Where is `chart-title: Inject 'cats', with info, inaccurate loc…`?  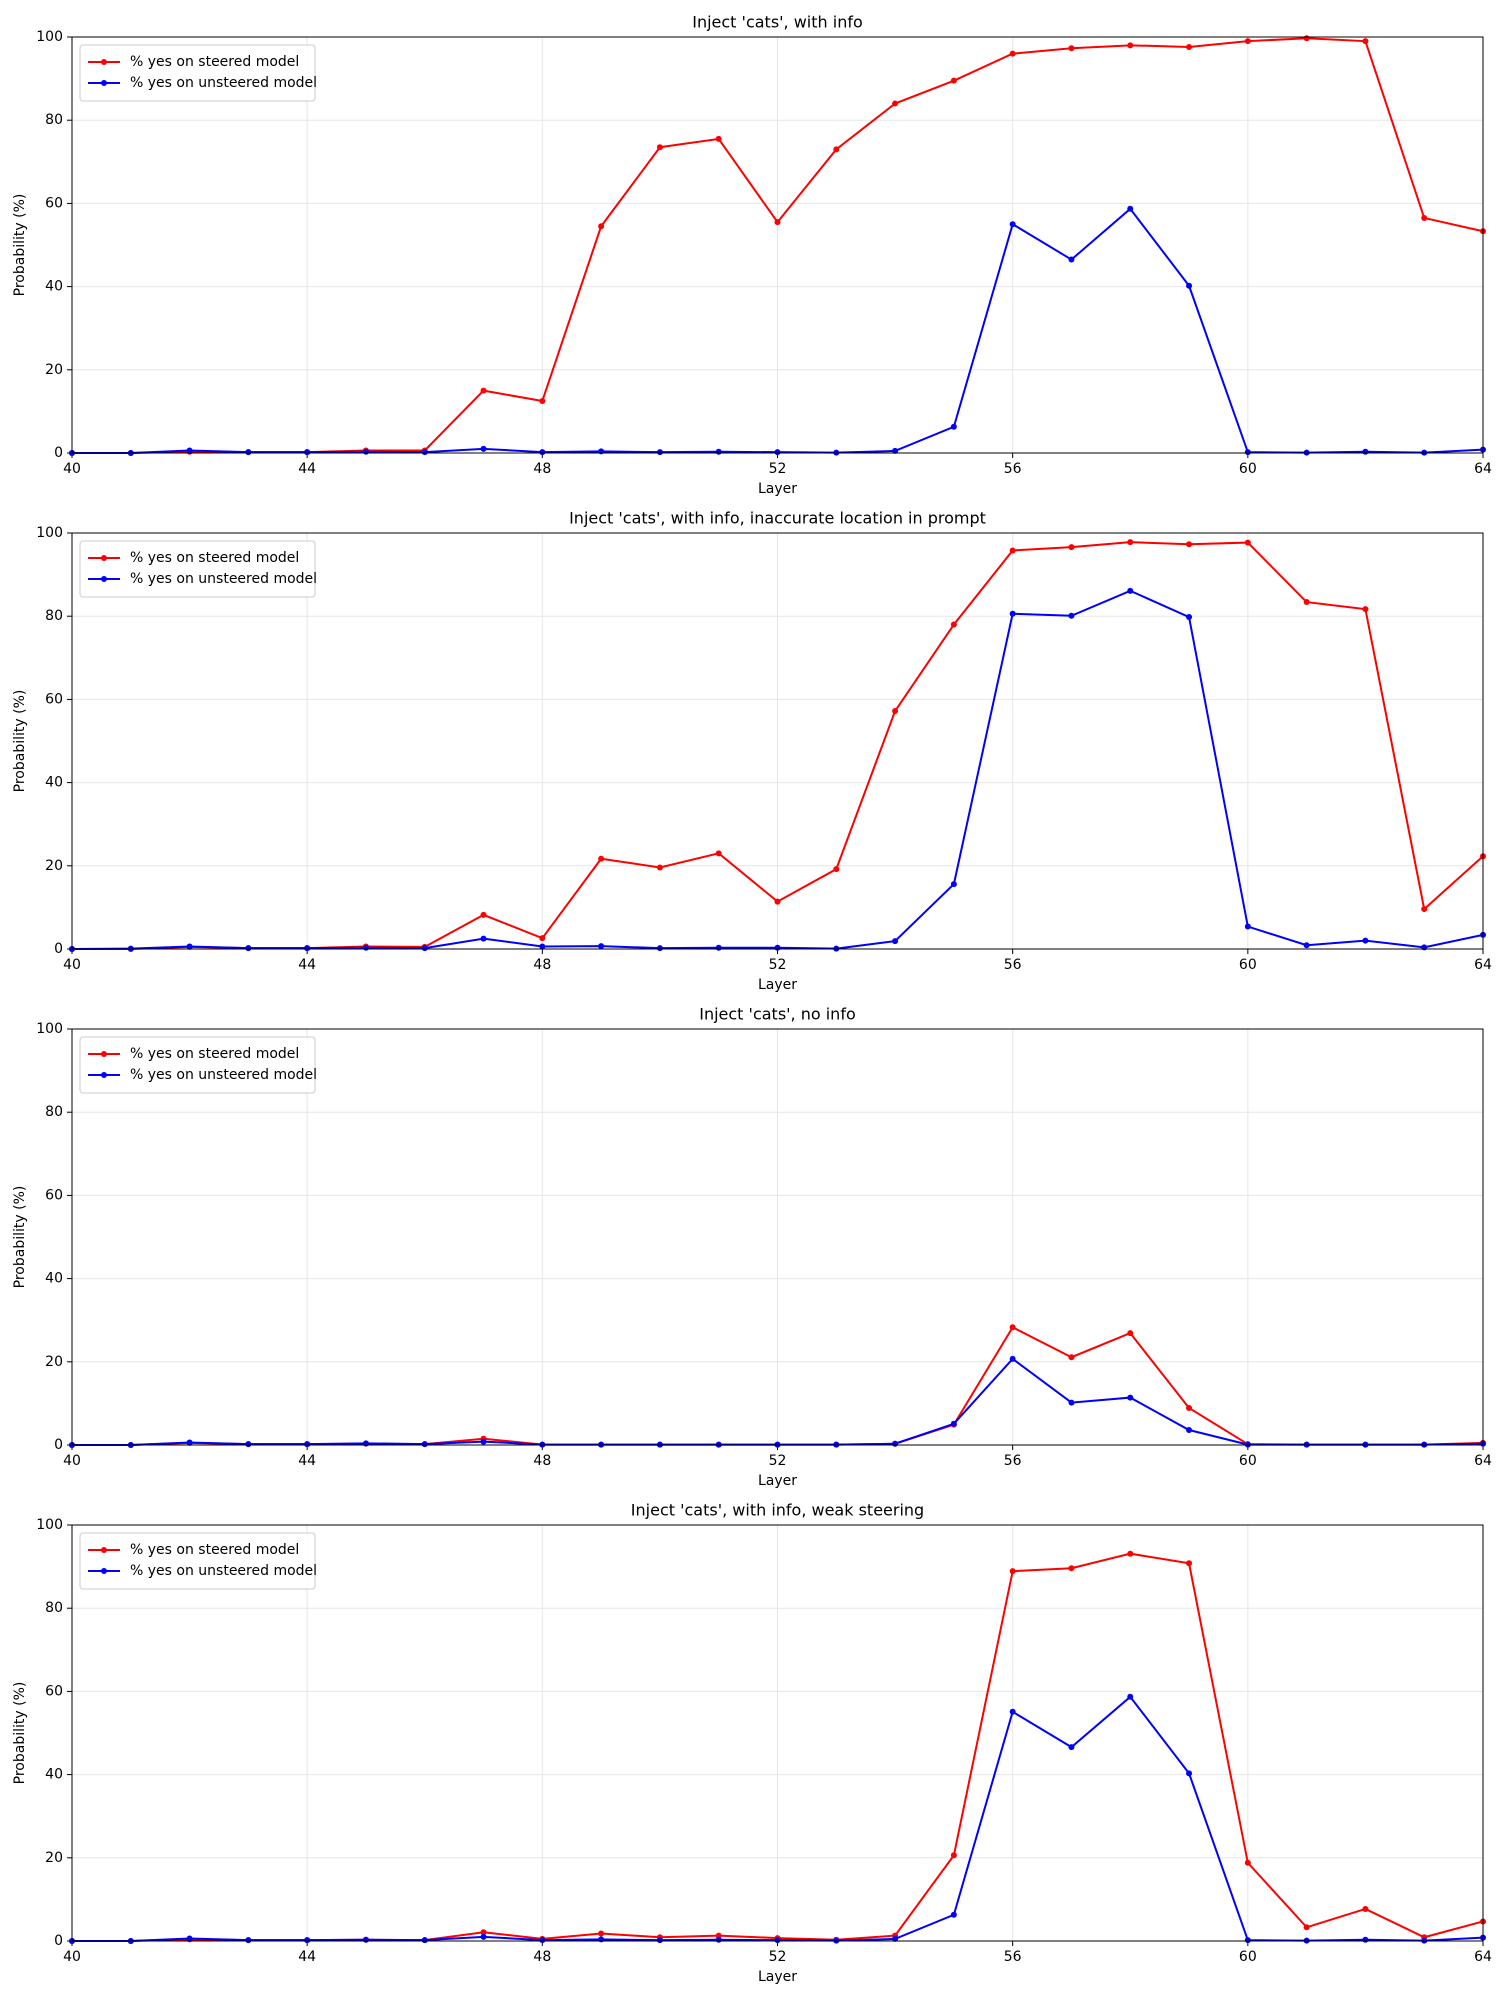 chart-title: Inject 'cats', with info, inaccurate loc… is located at coordinates (777, 518).